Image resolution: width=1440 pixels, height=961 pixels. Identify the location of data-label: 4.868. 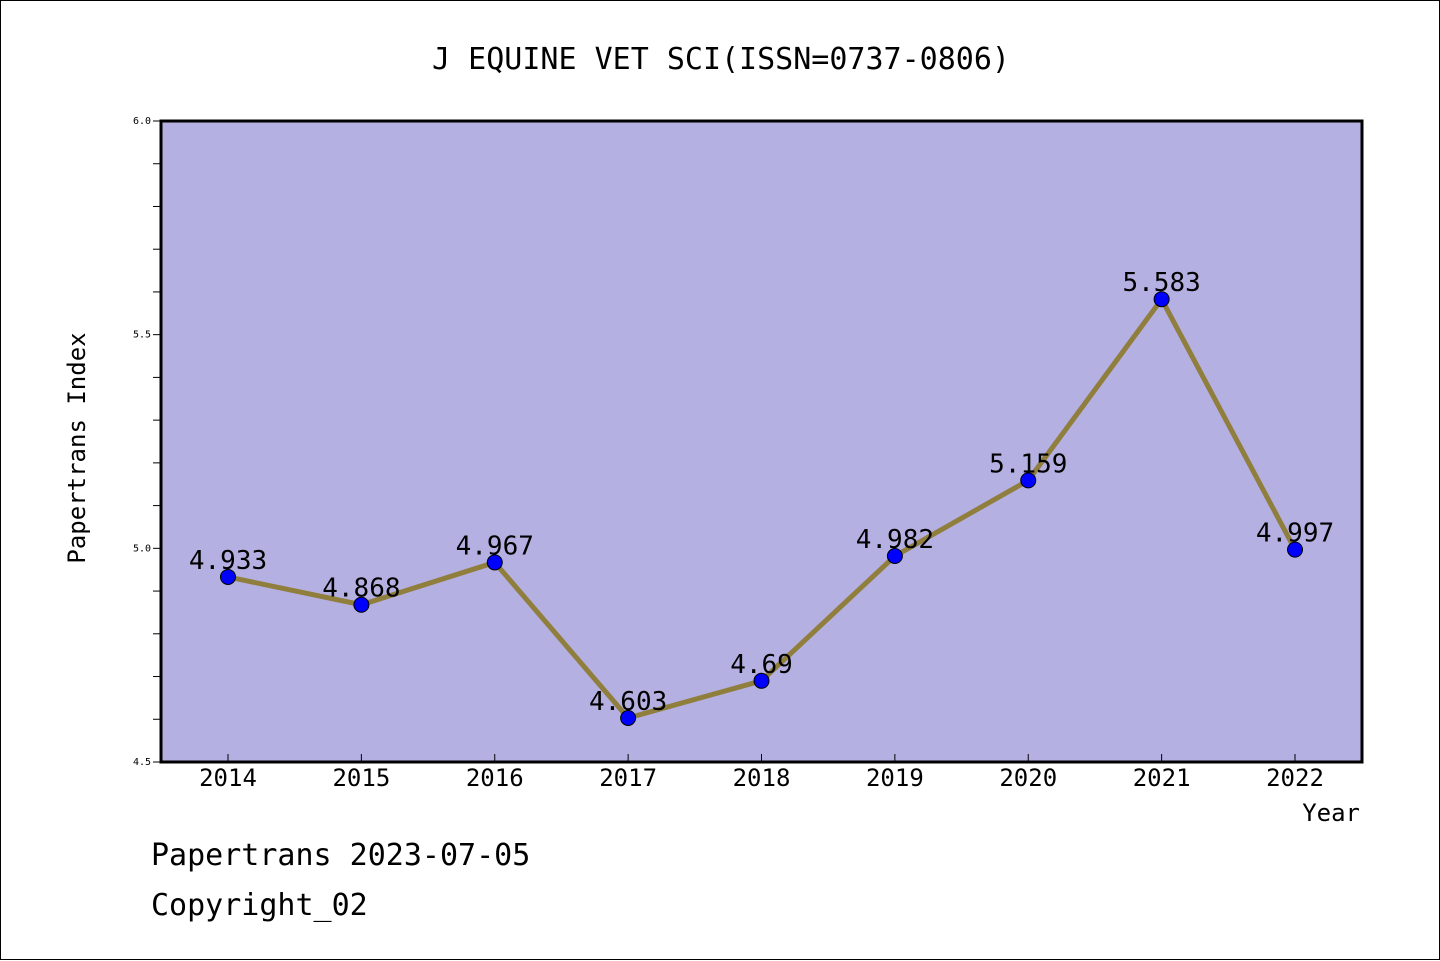
(361, 589).